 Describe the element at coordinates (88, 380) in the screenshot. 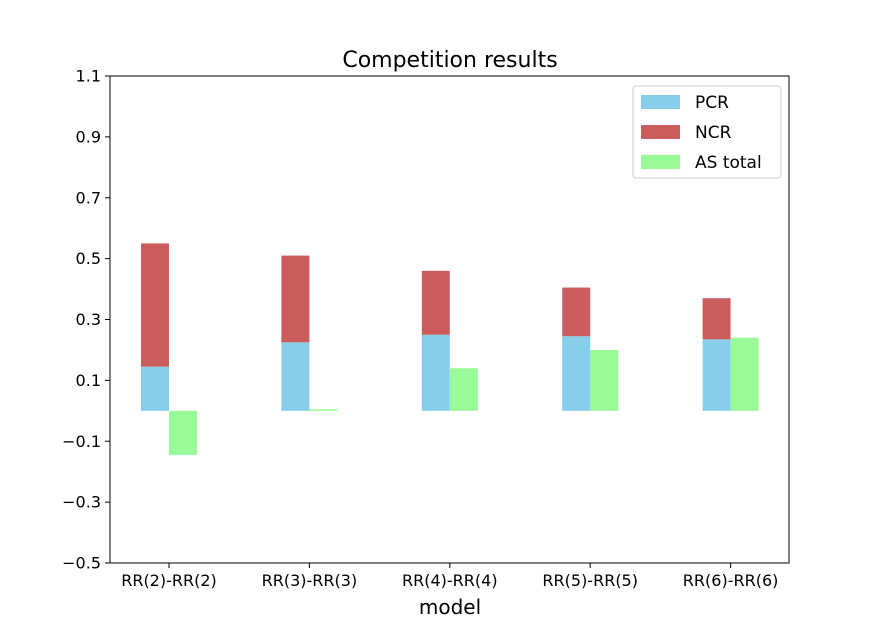

I see `y-tick-label: 0.1` at that location.